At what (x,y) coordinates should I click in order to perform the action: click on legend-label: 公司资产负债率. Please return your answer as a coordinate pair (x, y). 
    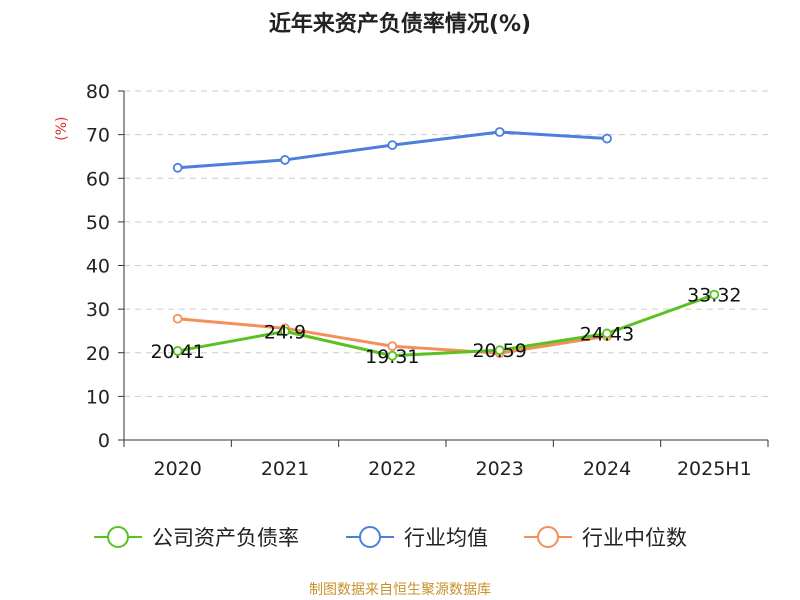
    Looking at the image, I should click on (225, 538).